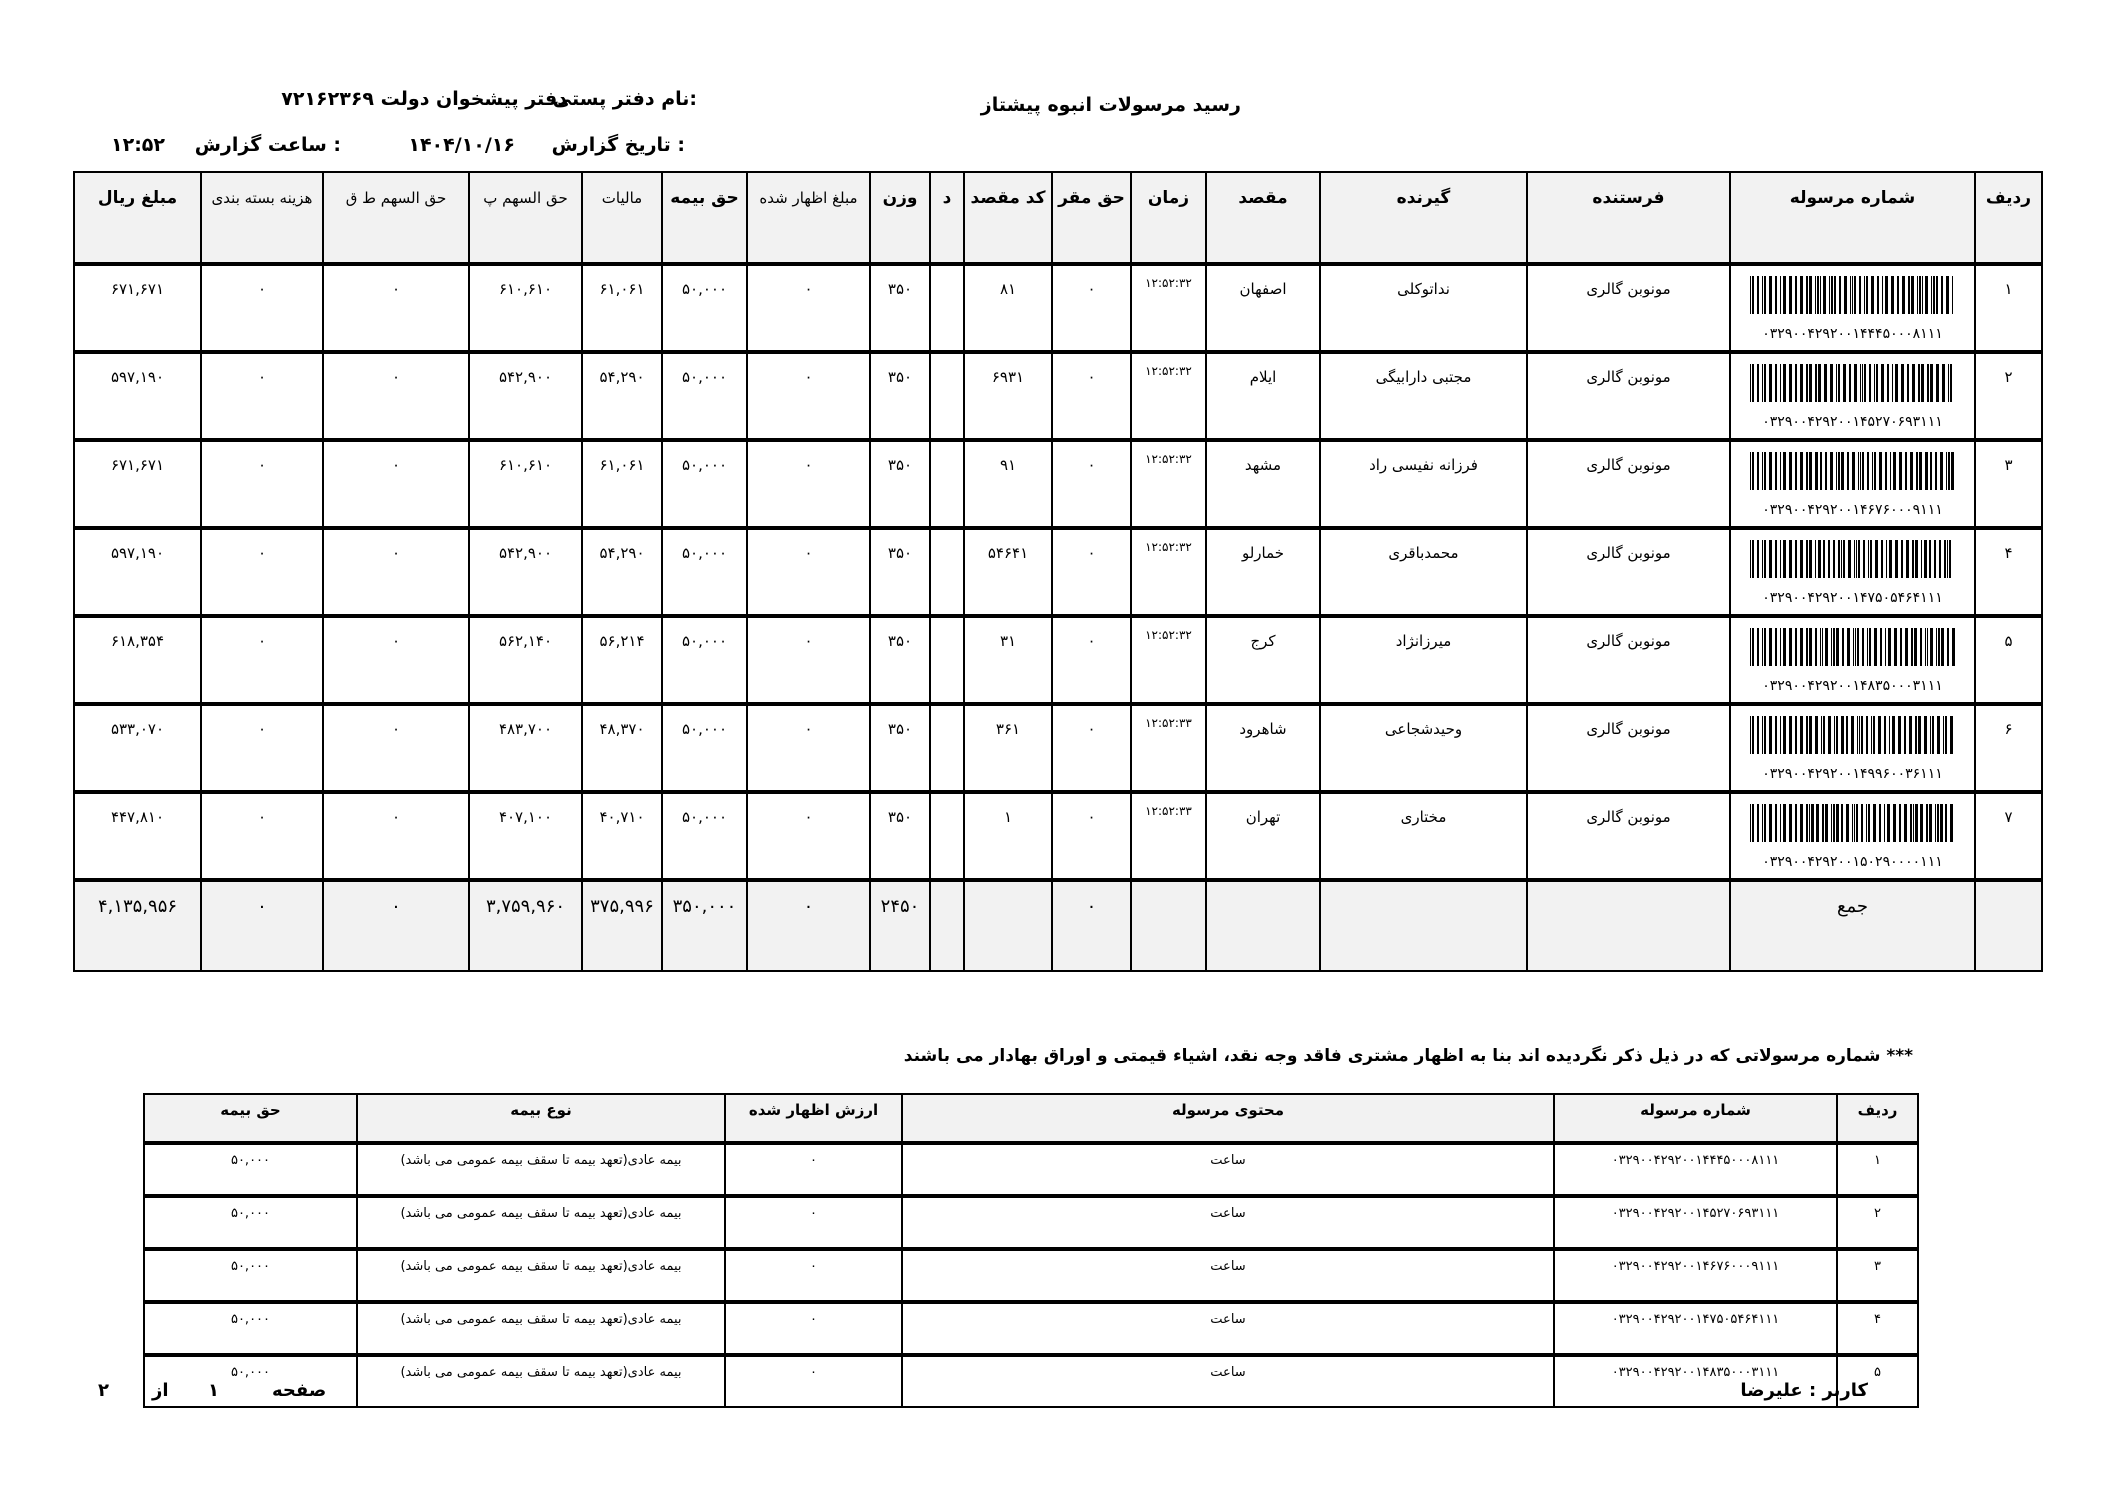 This screenshot has width=2104, height=1488. I want to click on insurance-column-header: ارزش اظهار شده, so click(813, 1118).